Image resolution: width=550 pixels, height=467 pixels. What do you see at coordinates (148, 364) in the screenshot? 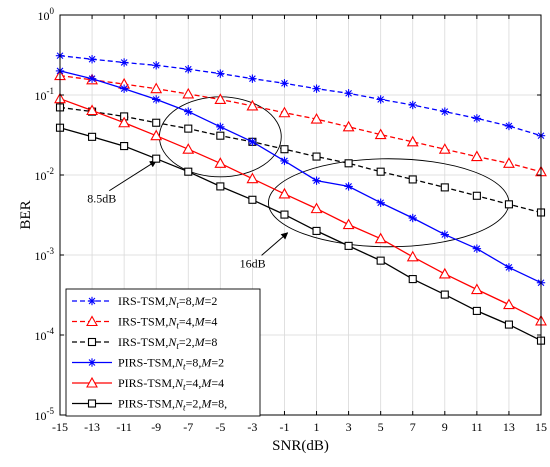
I see `legend-entry: PIRS-TSM,Nt=8,M=2` at bounding box center [148, 364].